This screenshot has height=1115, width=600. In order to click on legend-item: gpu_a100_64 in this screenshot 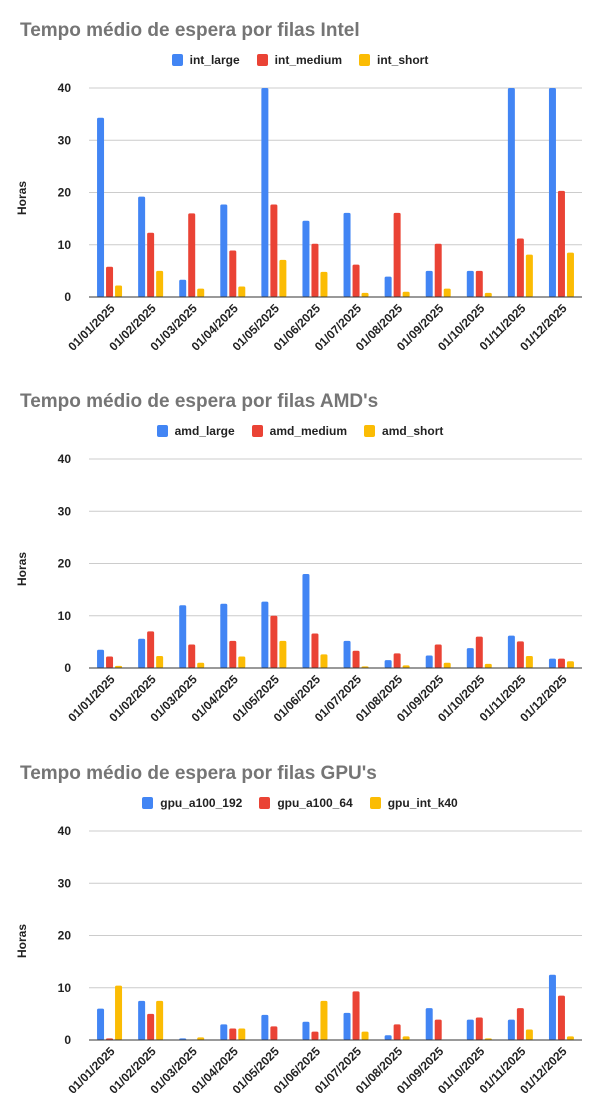, I will do `click(306, 803)`.